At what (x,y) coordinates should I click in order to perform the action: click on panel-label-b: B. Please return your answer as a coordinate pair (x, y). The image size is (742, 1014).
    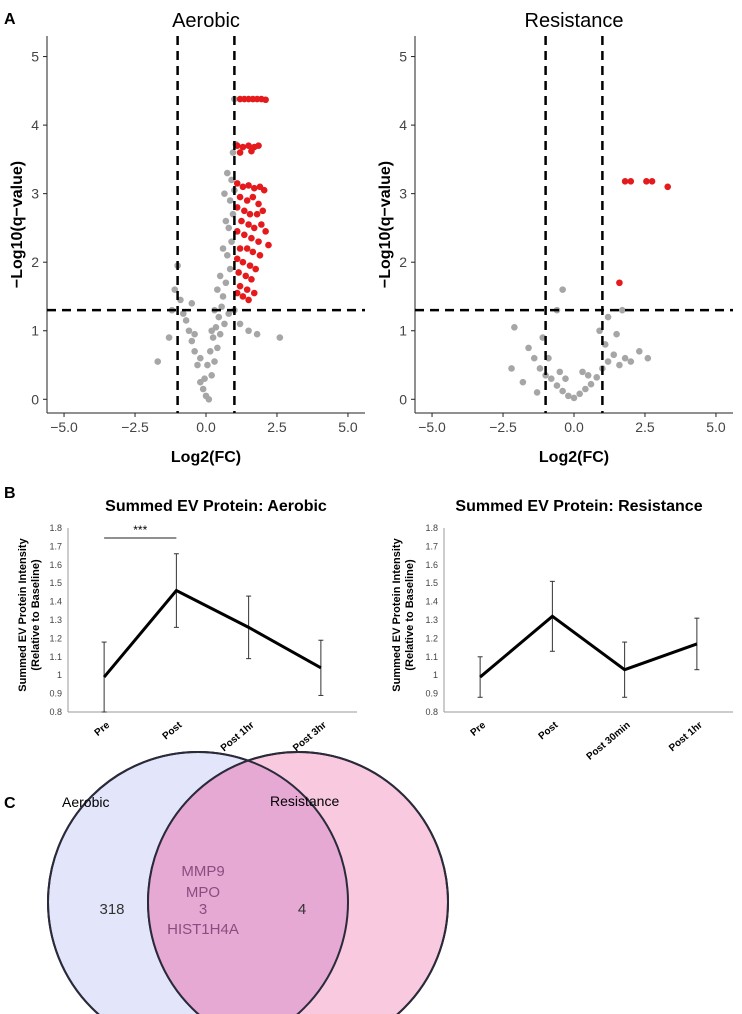
    Looking at the image, I should click on (10, 493).